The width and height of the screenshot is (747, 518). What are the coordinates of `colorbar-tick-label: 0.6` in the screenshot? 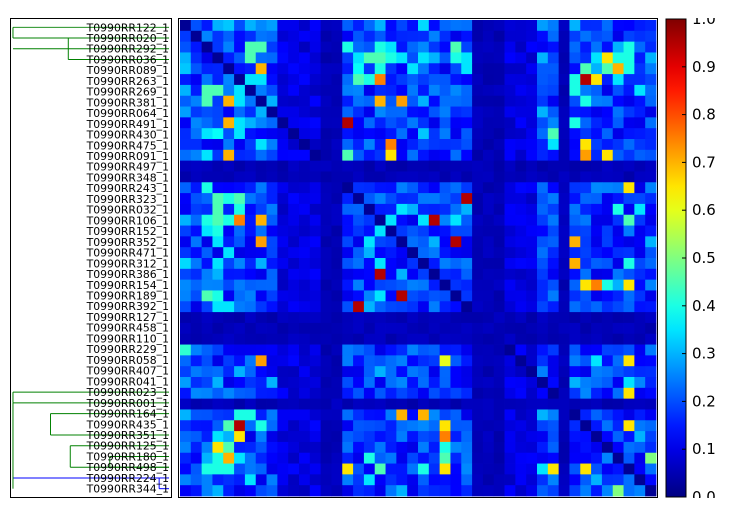 It's located at (704, 210).